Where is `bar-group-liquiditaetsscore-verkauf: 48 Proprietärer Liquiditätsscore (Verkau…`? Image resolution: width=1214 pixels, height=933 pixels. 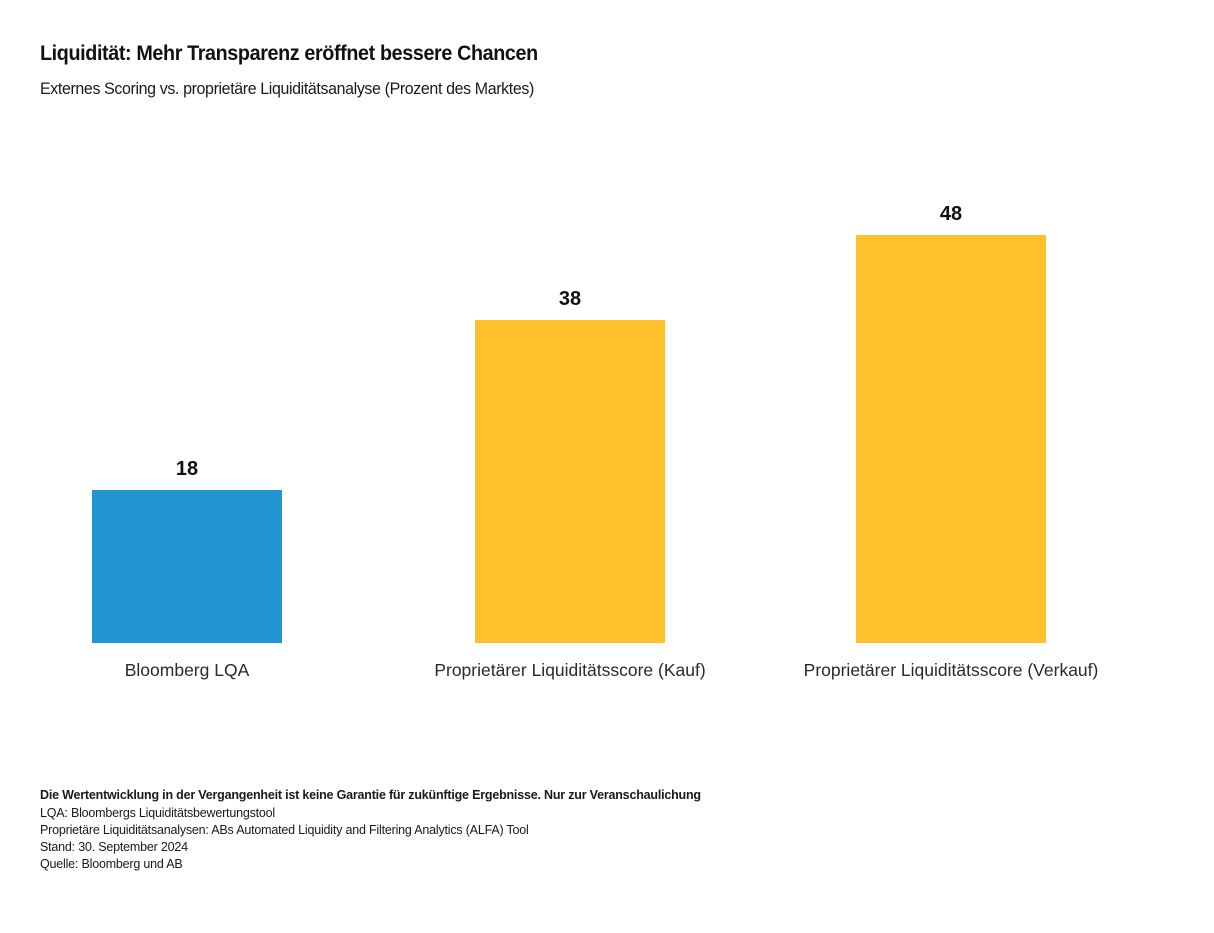 bar-group-liquiditaetsscore-verkauf: 48 Proprietärer Liquiditätsscore (Verkau… is located at coordinates (951, 441).